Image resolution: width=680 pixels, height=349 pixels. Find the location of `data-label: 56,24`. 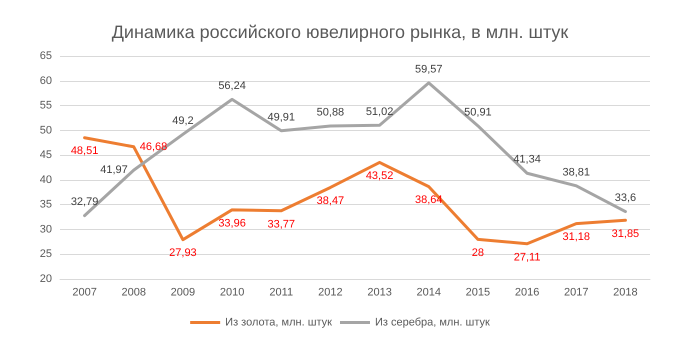

data-label: 56,24 is located at coordinates (232, 86).